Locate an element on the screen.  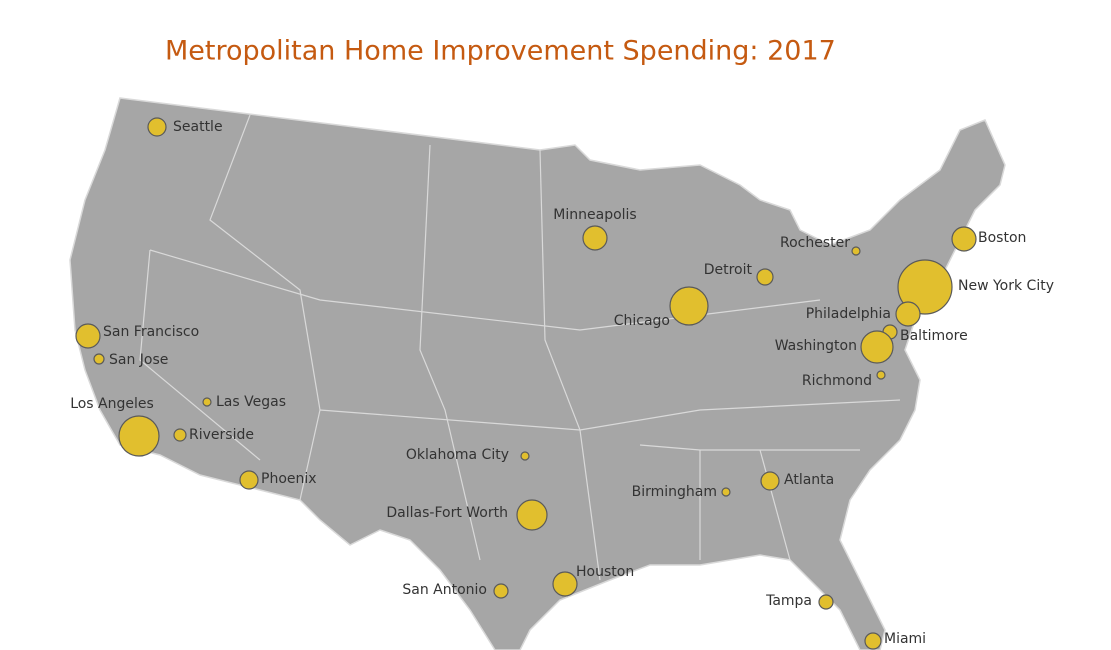
city-label: Houston is located at coordinates (605, 572).